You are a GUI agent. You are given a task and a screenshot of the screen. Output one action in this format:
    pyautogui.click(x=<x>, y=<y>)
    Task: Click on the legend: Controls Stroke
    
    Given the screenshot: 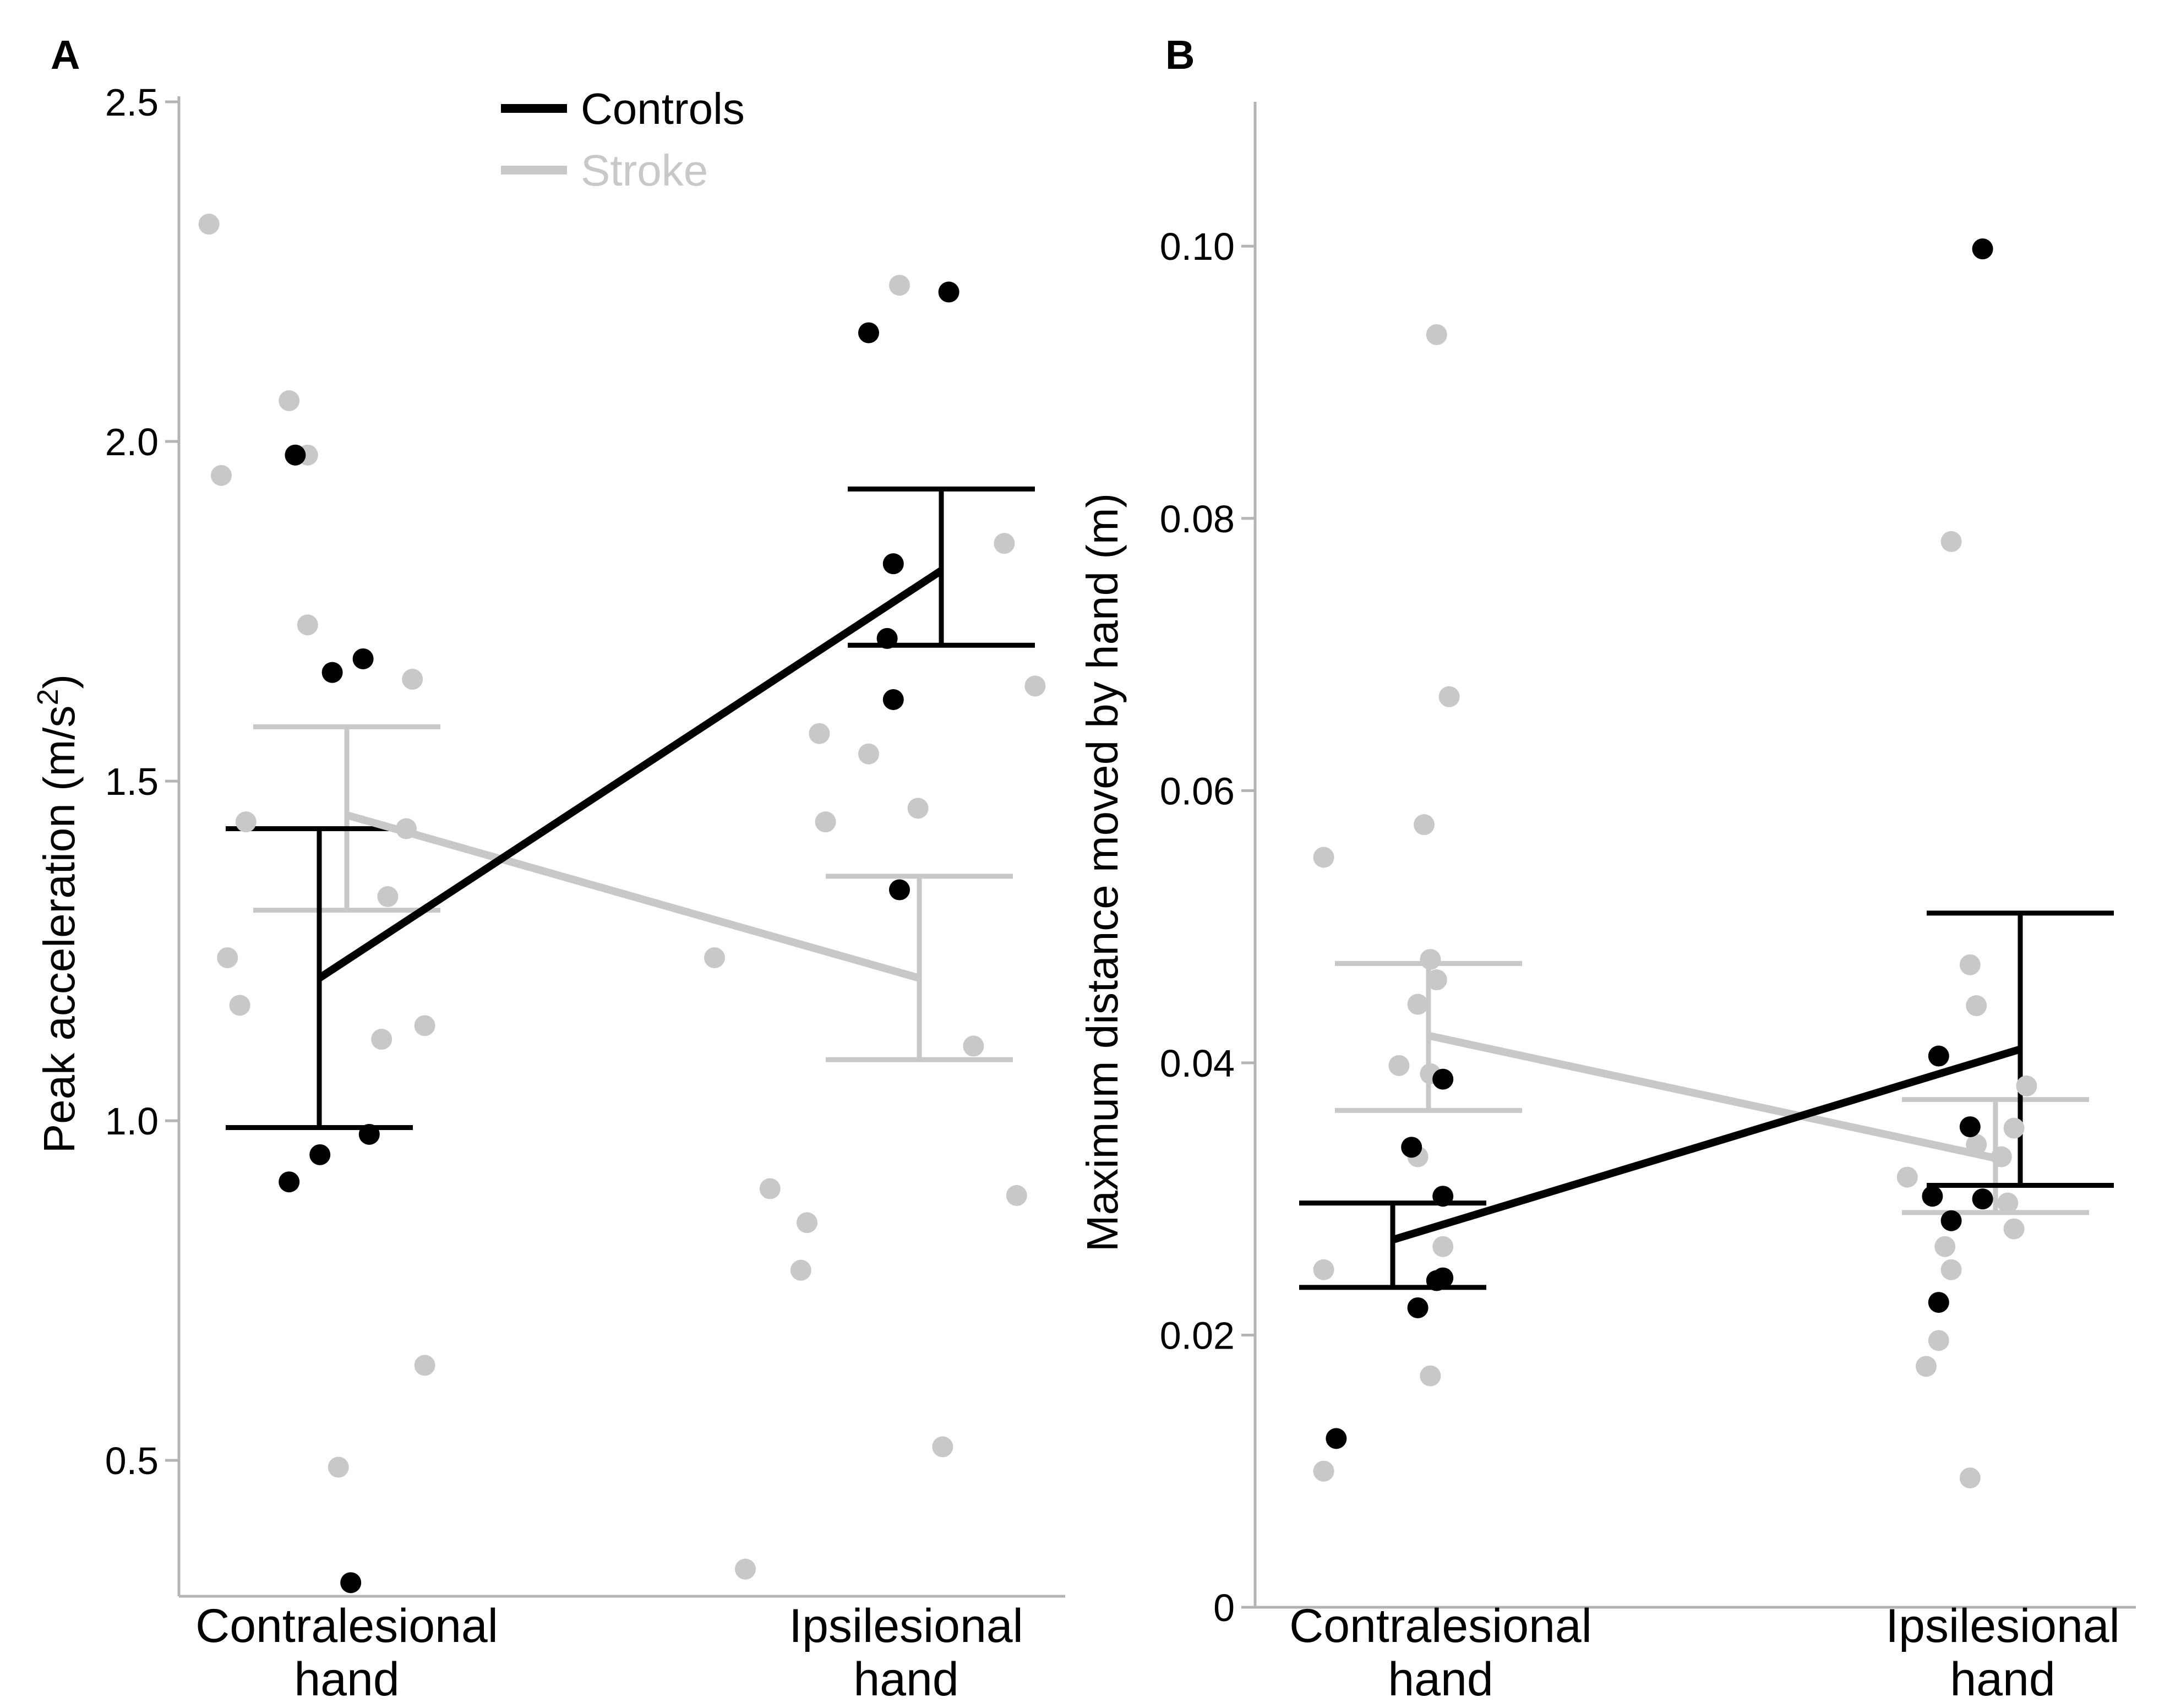 What is the action you would take?
    pyautogui.click(x=623, y=139)
    